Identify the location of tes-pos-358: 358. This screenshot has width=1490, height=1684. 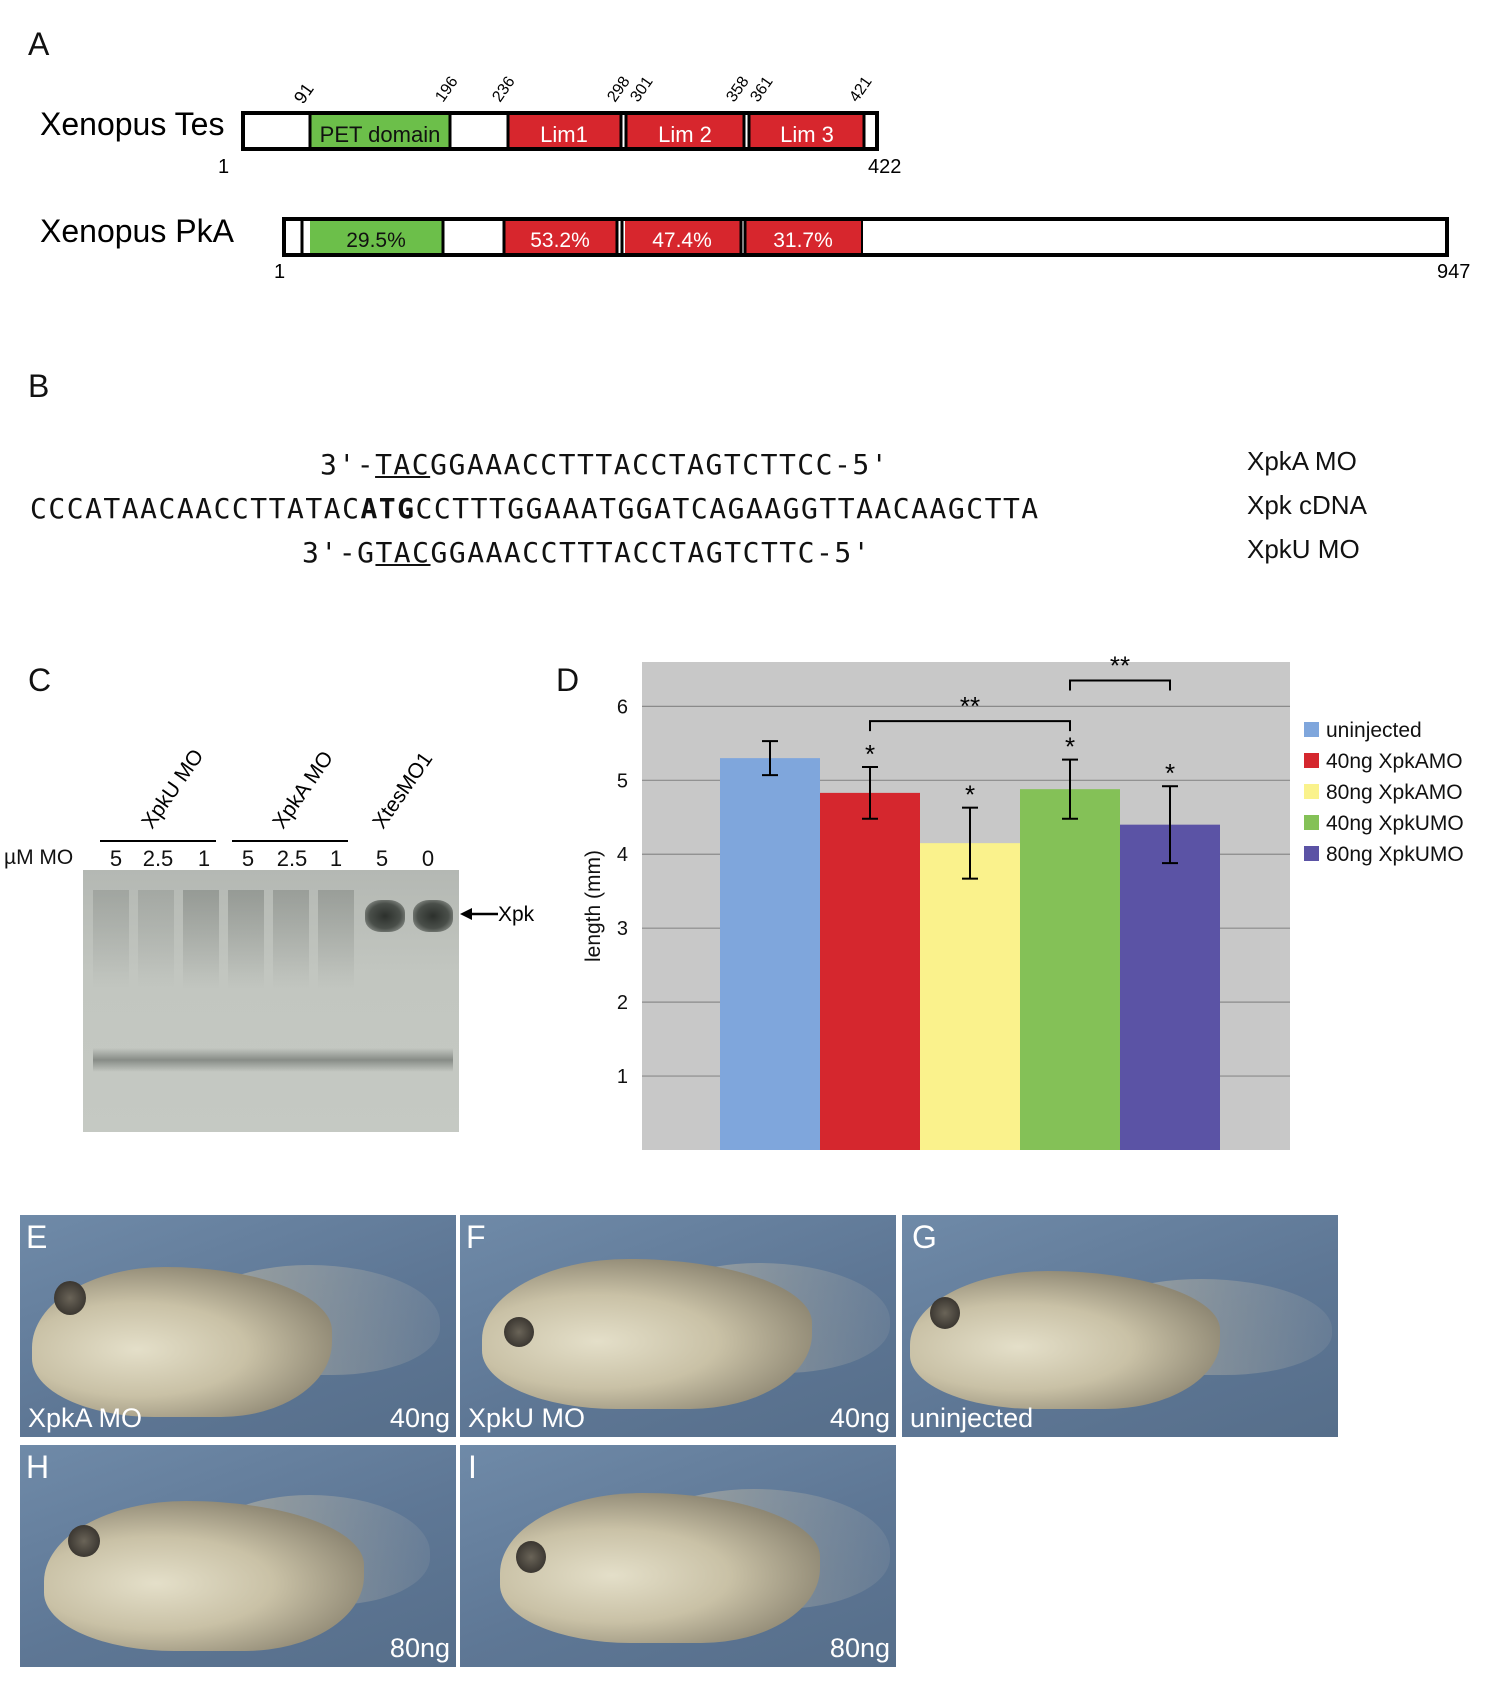
(737, 90).